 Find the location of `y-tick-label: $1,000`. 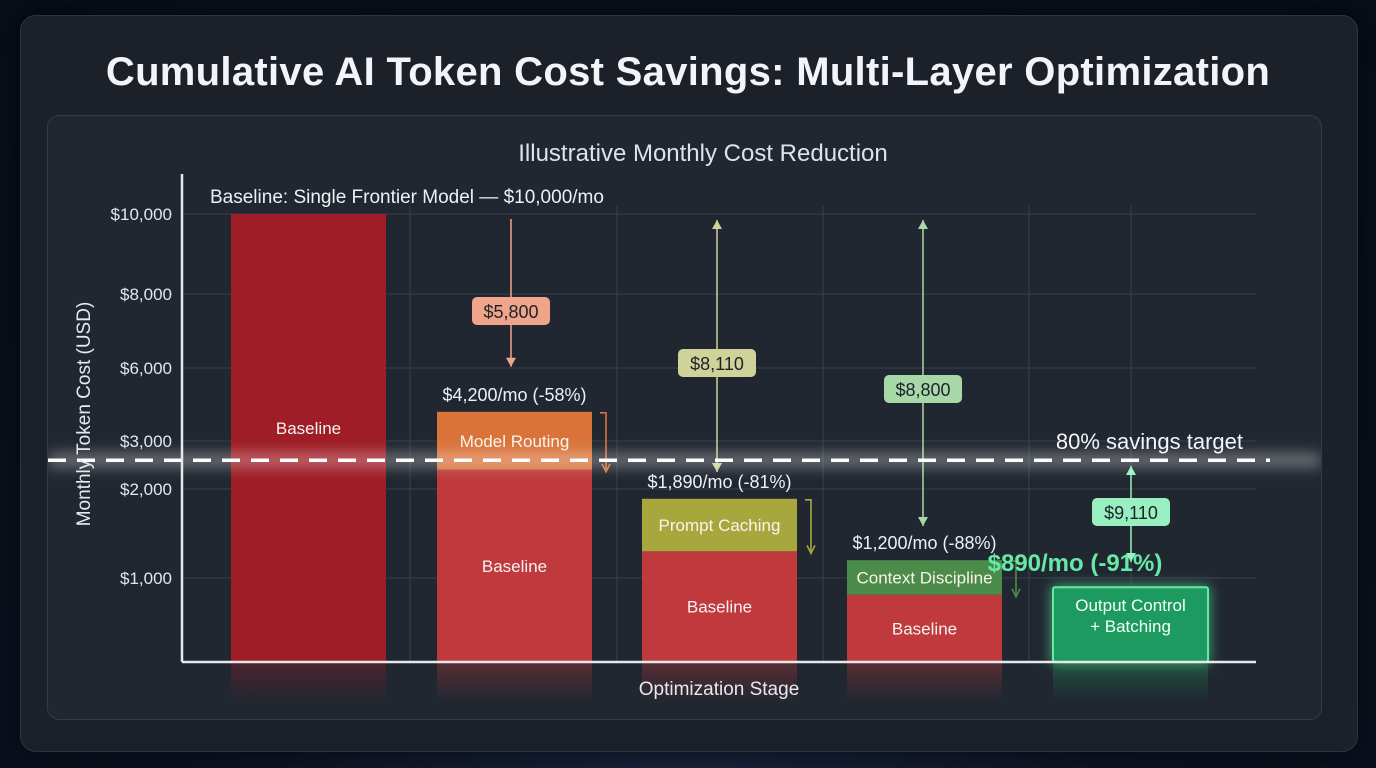

y-tick-label: $1,000 is located at coordinates (146, 578).